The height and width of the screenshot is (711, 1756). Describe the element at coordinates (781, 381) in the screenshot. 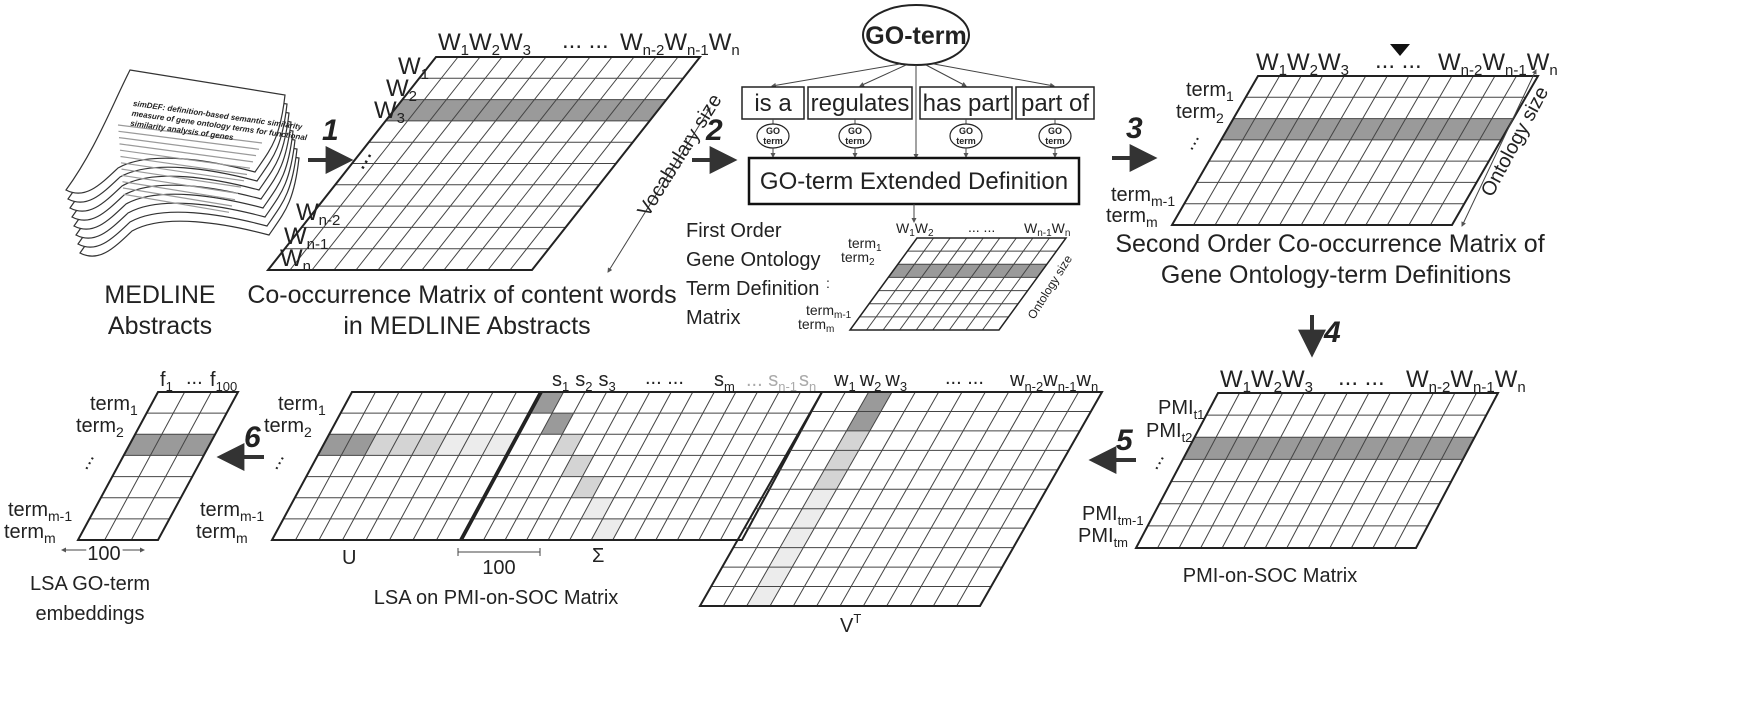

I see `sigma-col-extra: ... sn-1 sn` at that location.